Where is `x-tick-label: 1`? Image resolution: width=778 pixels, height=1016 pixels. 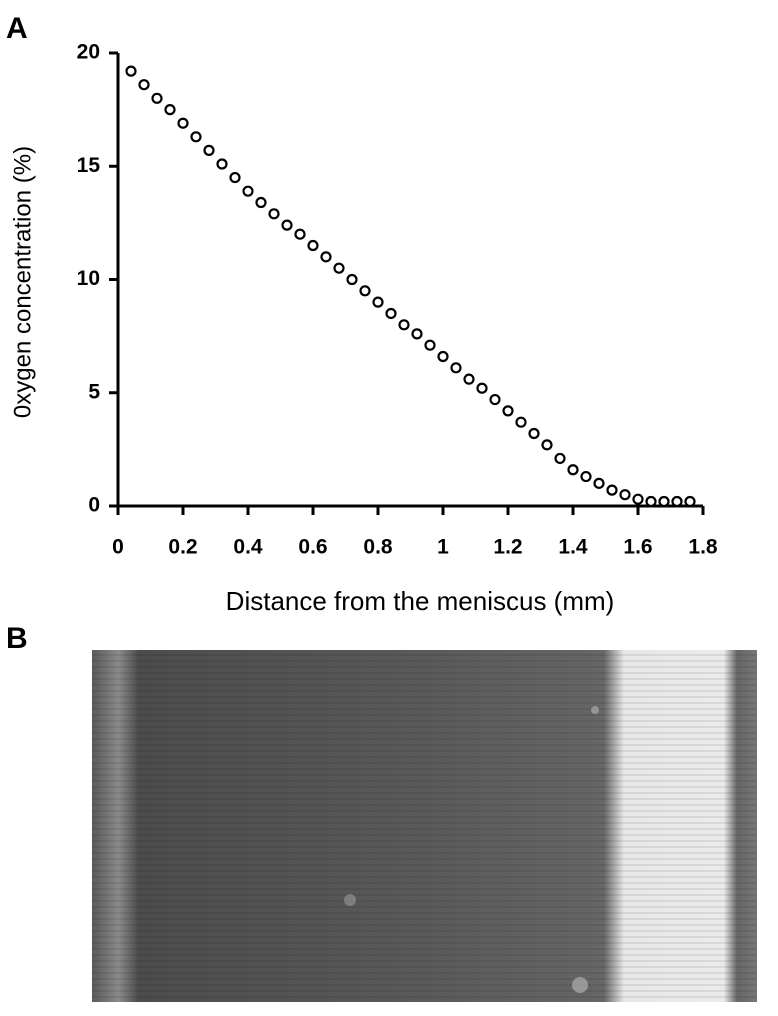
x-tick-label: 1 is located at coordinates (443, 547).